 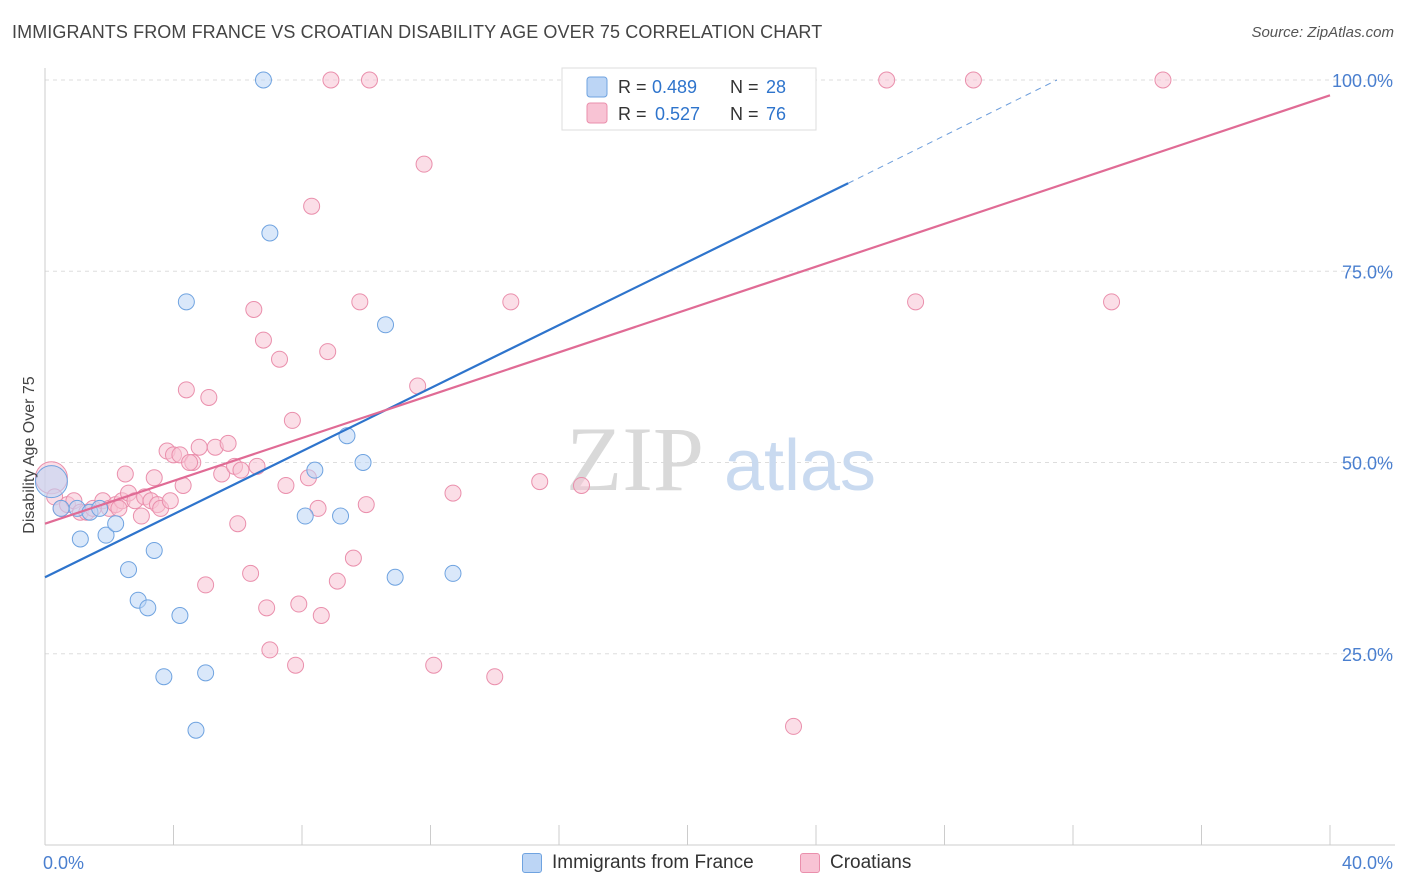 What do you see at coordinates (653, 862) in the screenshot?
I see `legend-label-france: Immigrants from France` at bounding box center [653, 862].